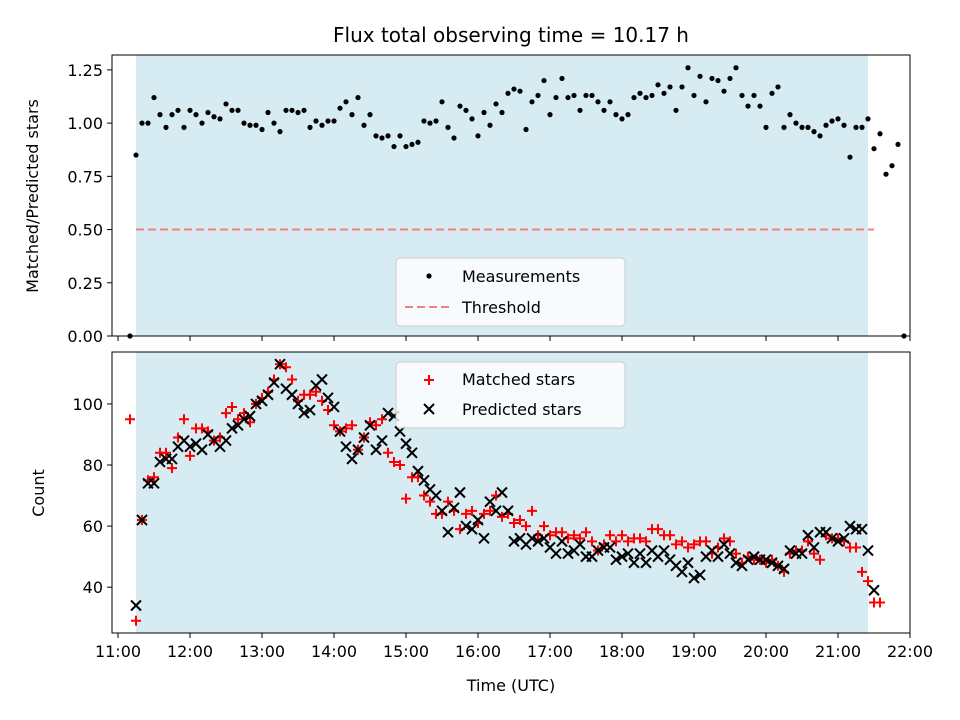 The height and width of the screenshot is (720, 960). What do you see at coordinates (93, 526) in the screenshot?
I see `bottom-y-tick-label: 60` at bounding box center [93, 526].